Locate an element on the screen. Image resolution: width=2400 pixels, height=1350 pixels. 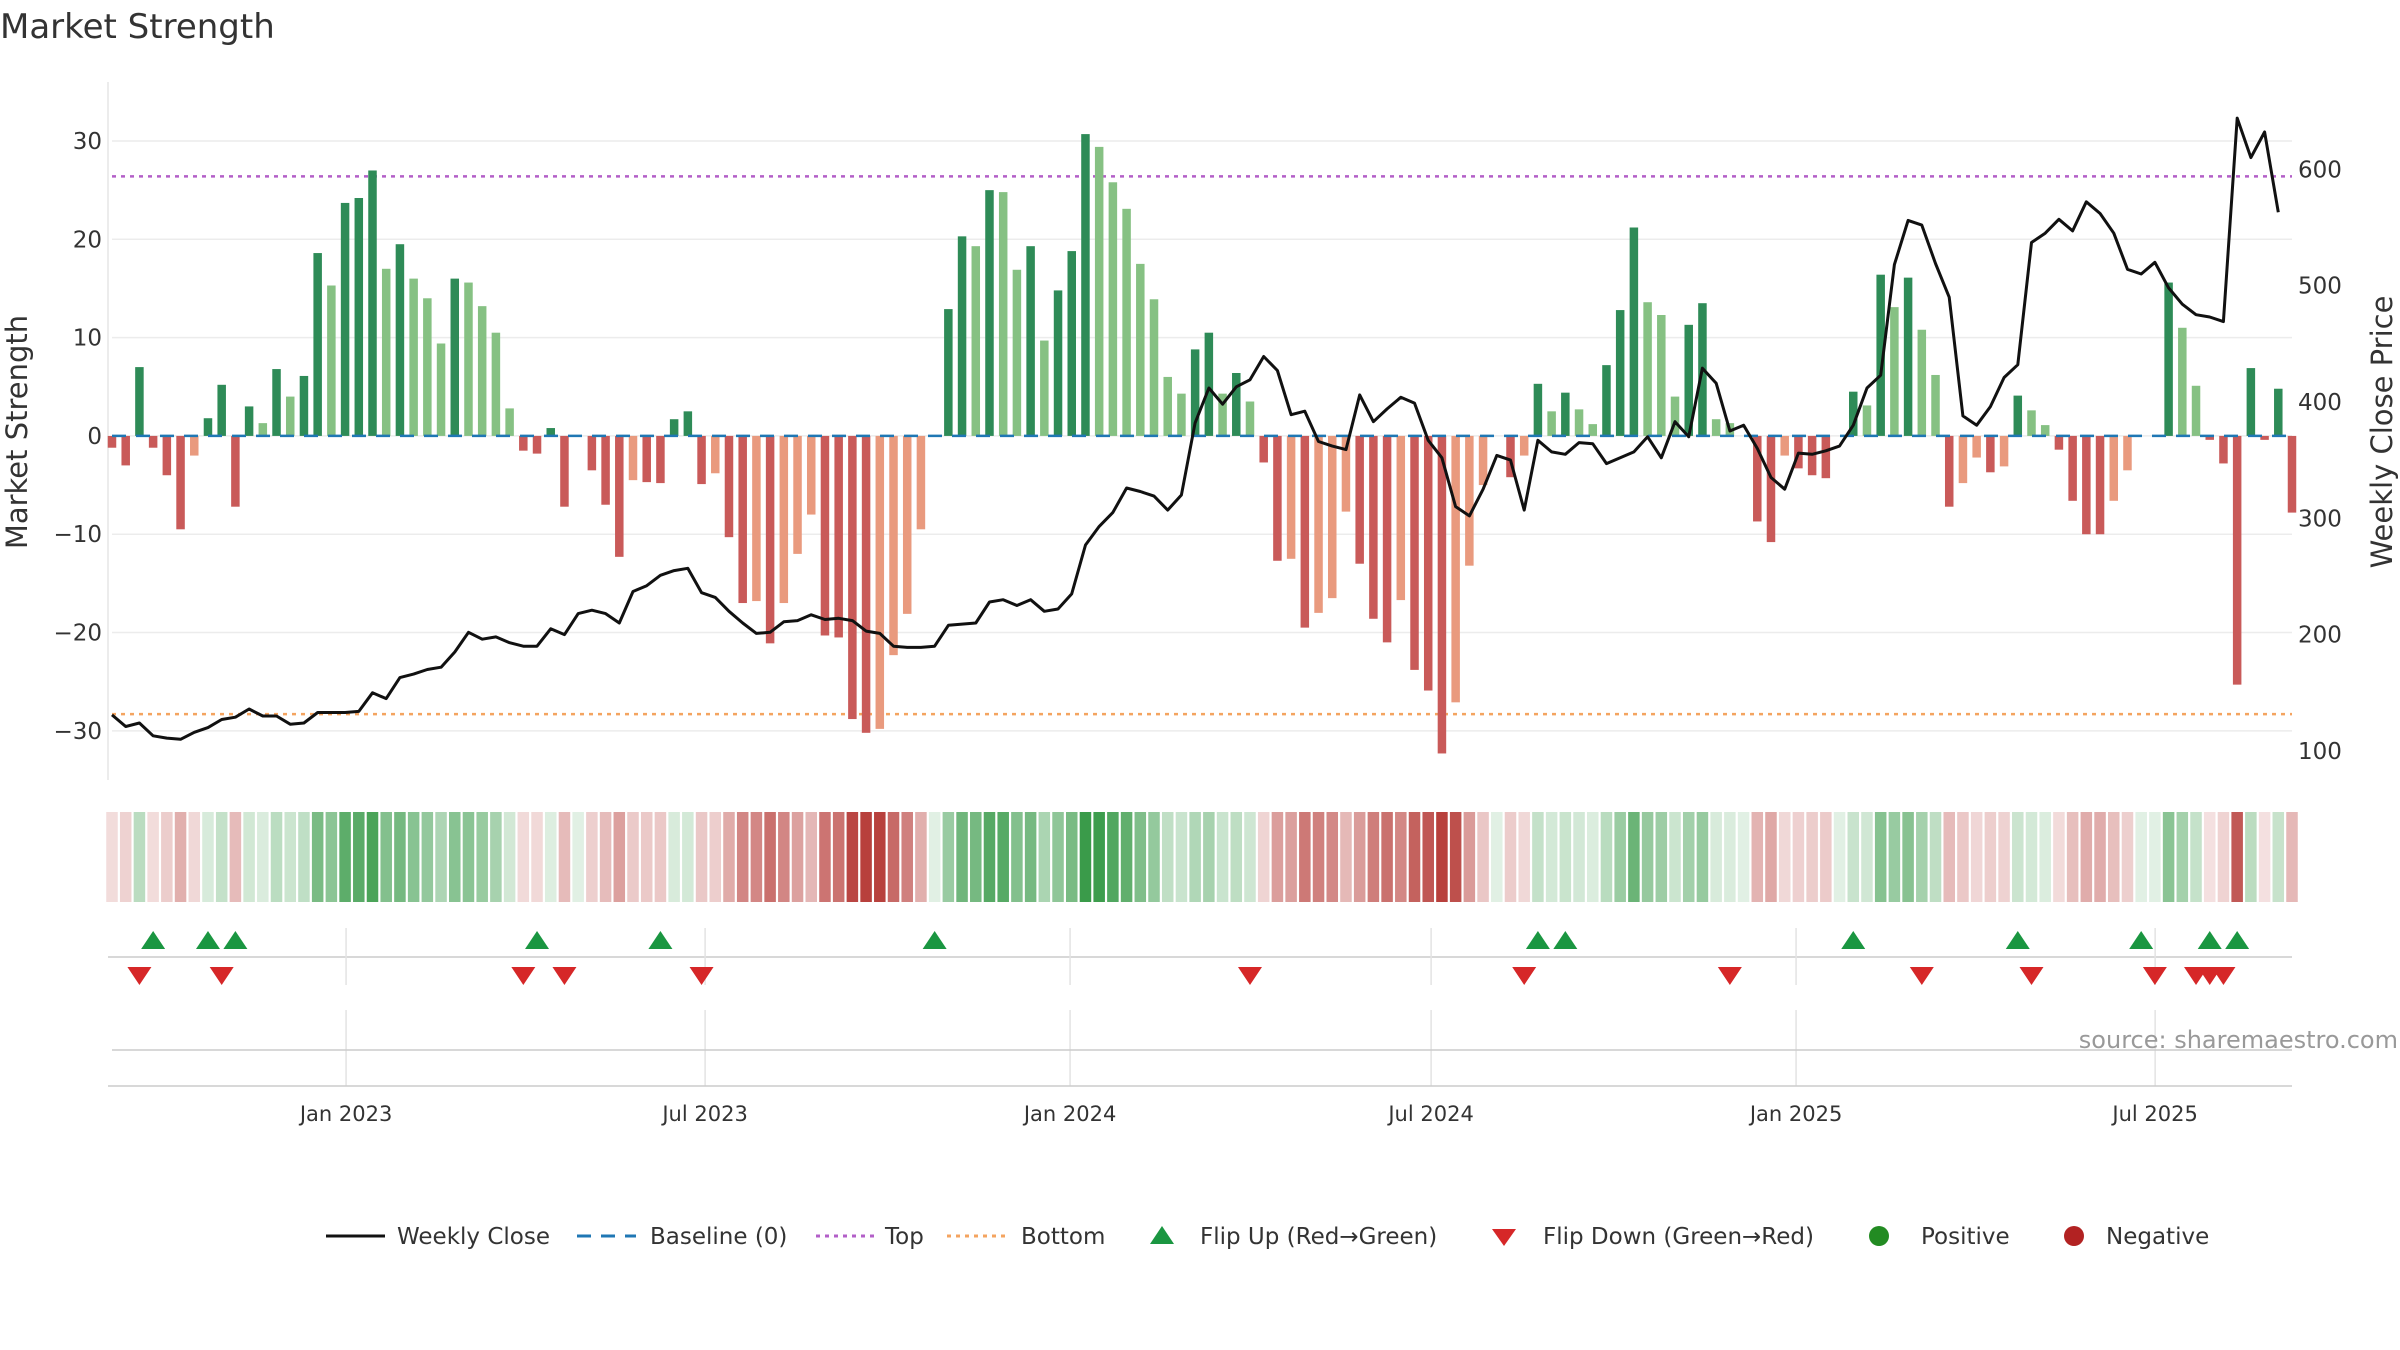
legend-label: Baseline (0) is located at coordinates (718, 1237).